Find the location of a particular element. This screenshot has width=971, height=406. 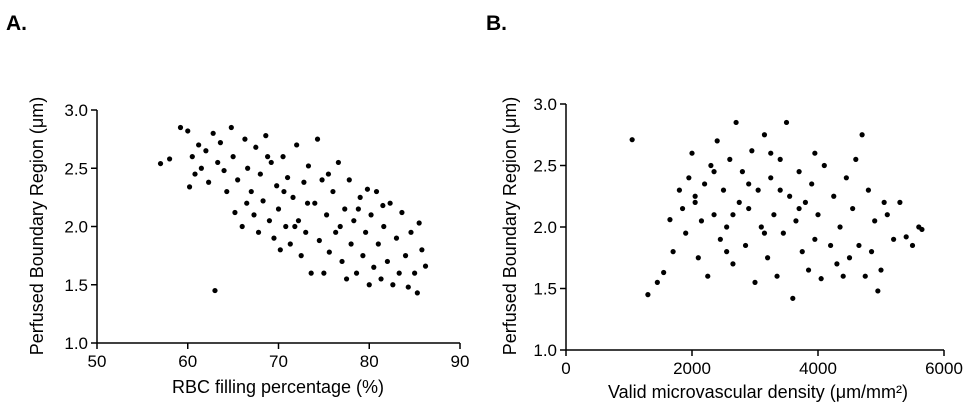

y-tick-label-a: 1.5 is located at coordinates (76, 285).